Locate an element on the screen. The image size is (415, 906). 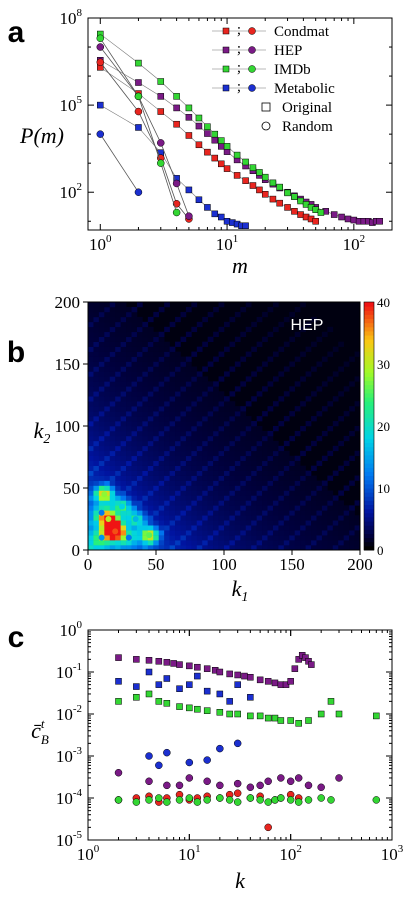
y-tick-label: 10-3 is located at coordinates (69, 755).